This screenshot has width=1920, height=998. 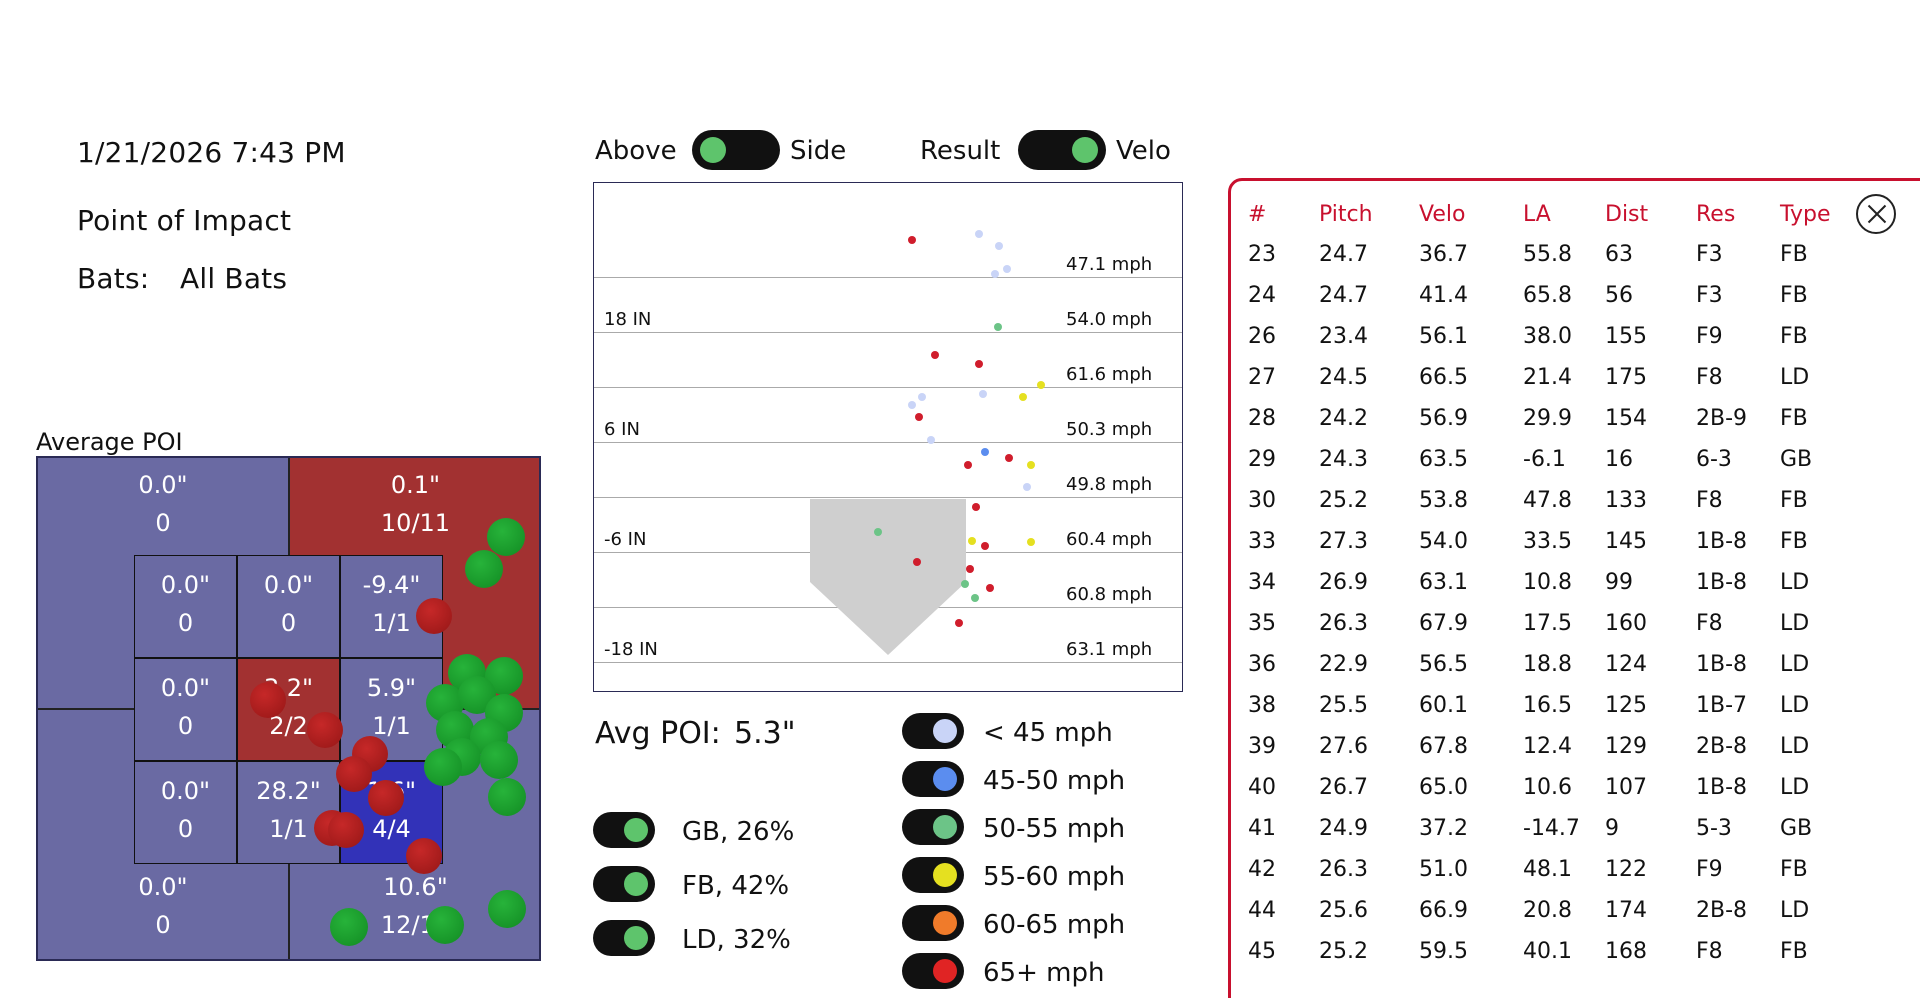 I want to click on ld-toggle, so click(x=624, y=938).